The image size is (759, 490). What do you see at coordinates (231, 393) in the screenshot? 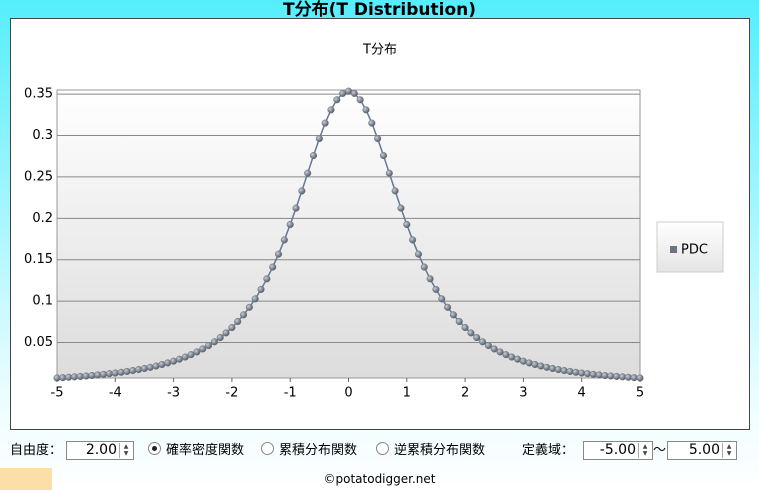
I see `x-tick-label: -2` at bounding box center [231, 393].